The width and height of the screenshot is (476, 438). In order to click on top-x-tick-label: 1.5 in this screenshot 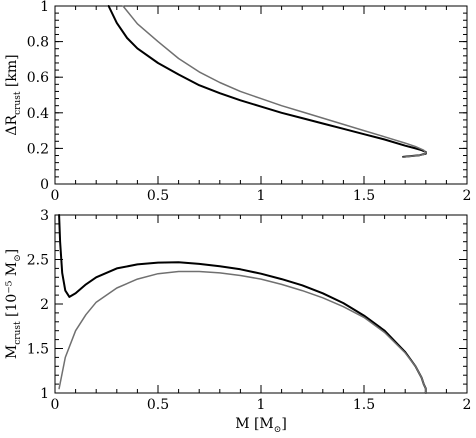, I will do `click(364, 196)`.